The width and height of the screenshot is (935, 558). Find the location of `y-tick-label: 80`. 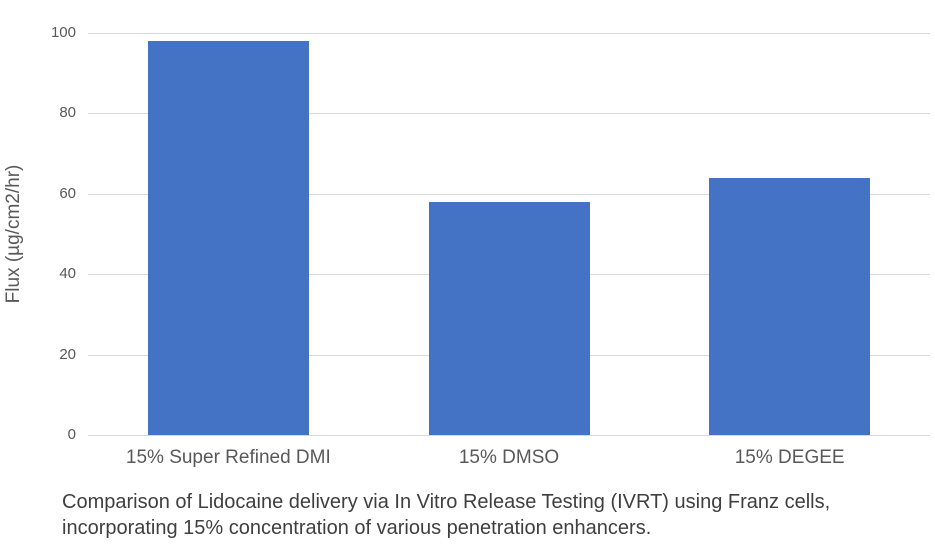

y-tick-label: 80 is located at coordinates (67, 113).